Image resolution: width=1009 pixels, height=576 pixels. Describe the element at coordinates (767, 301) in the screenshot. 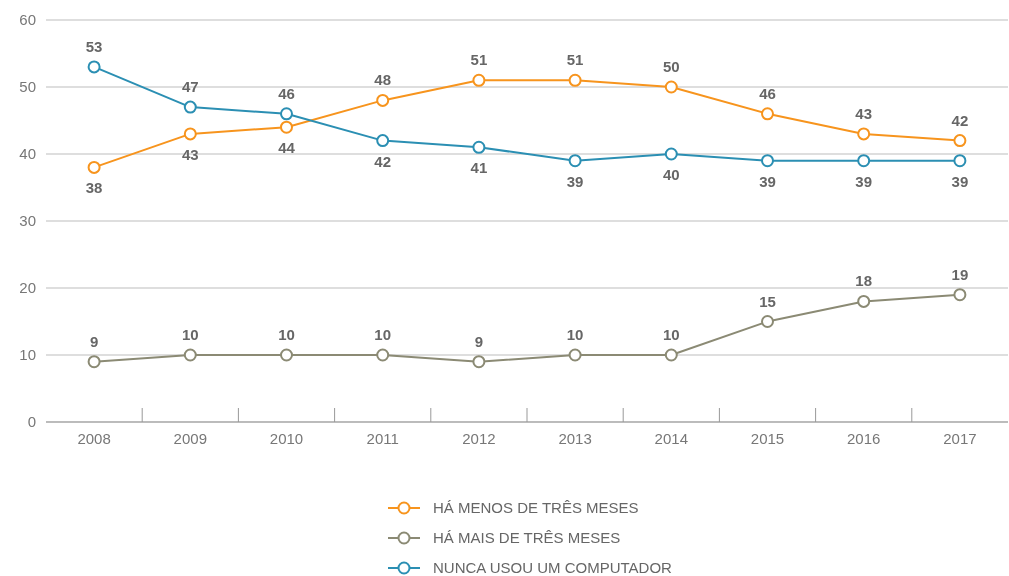

I see `data-label: 15` at that location.